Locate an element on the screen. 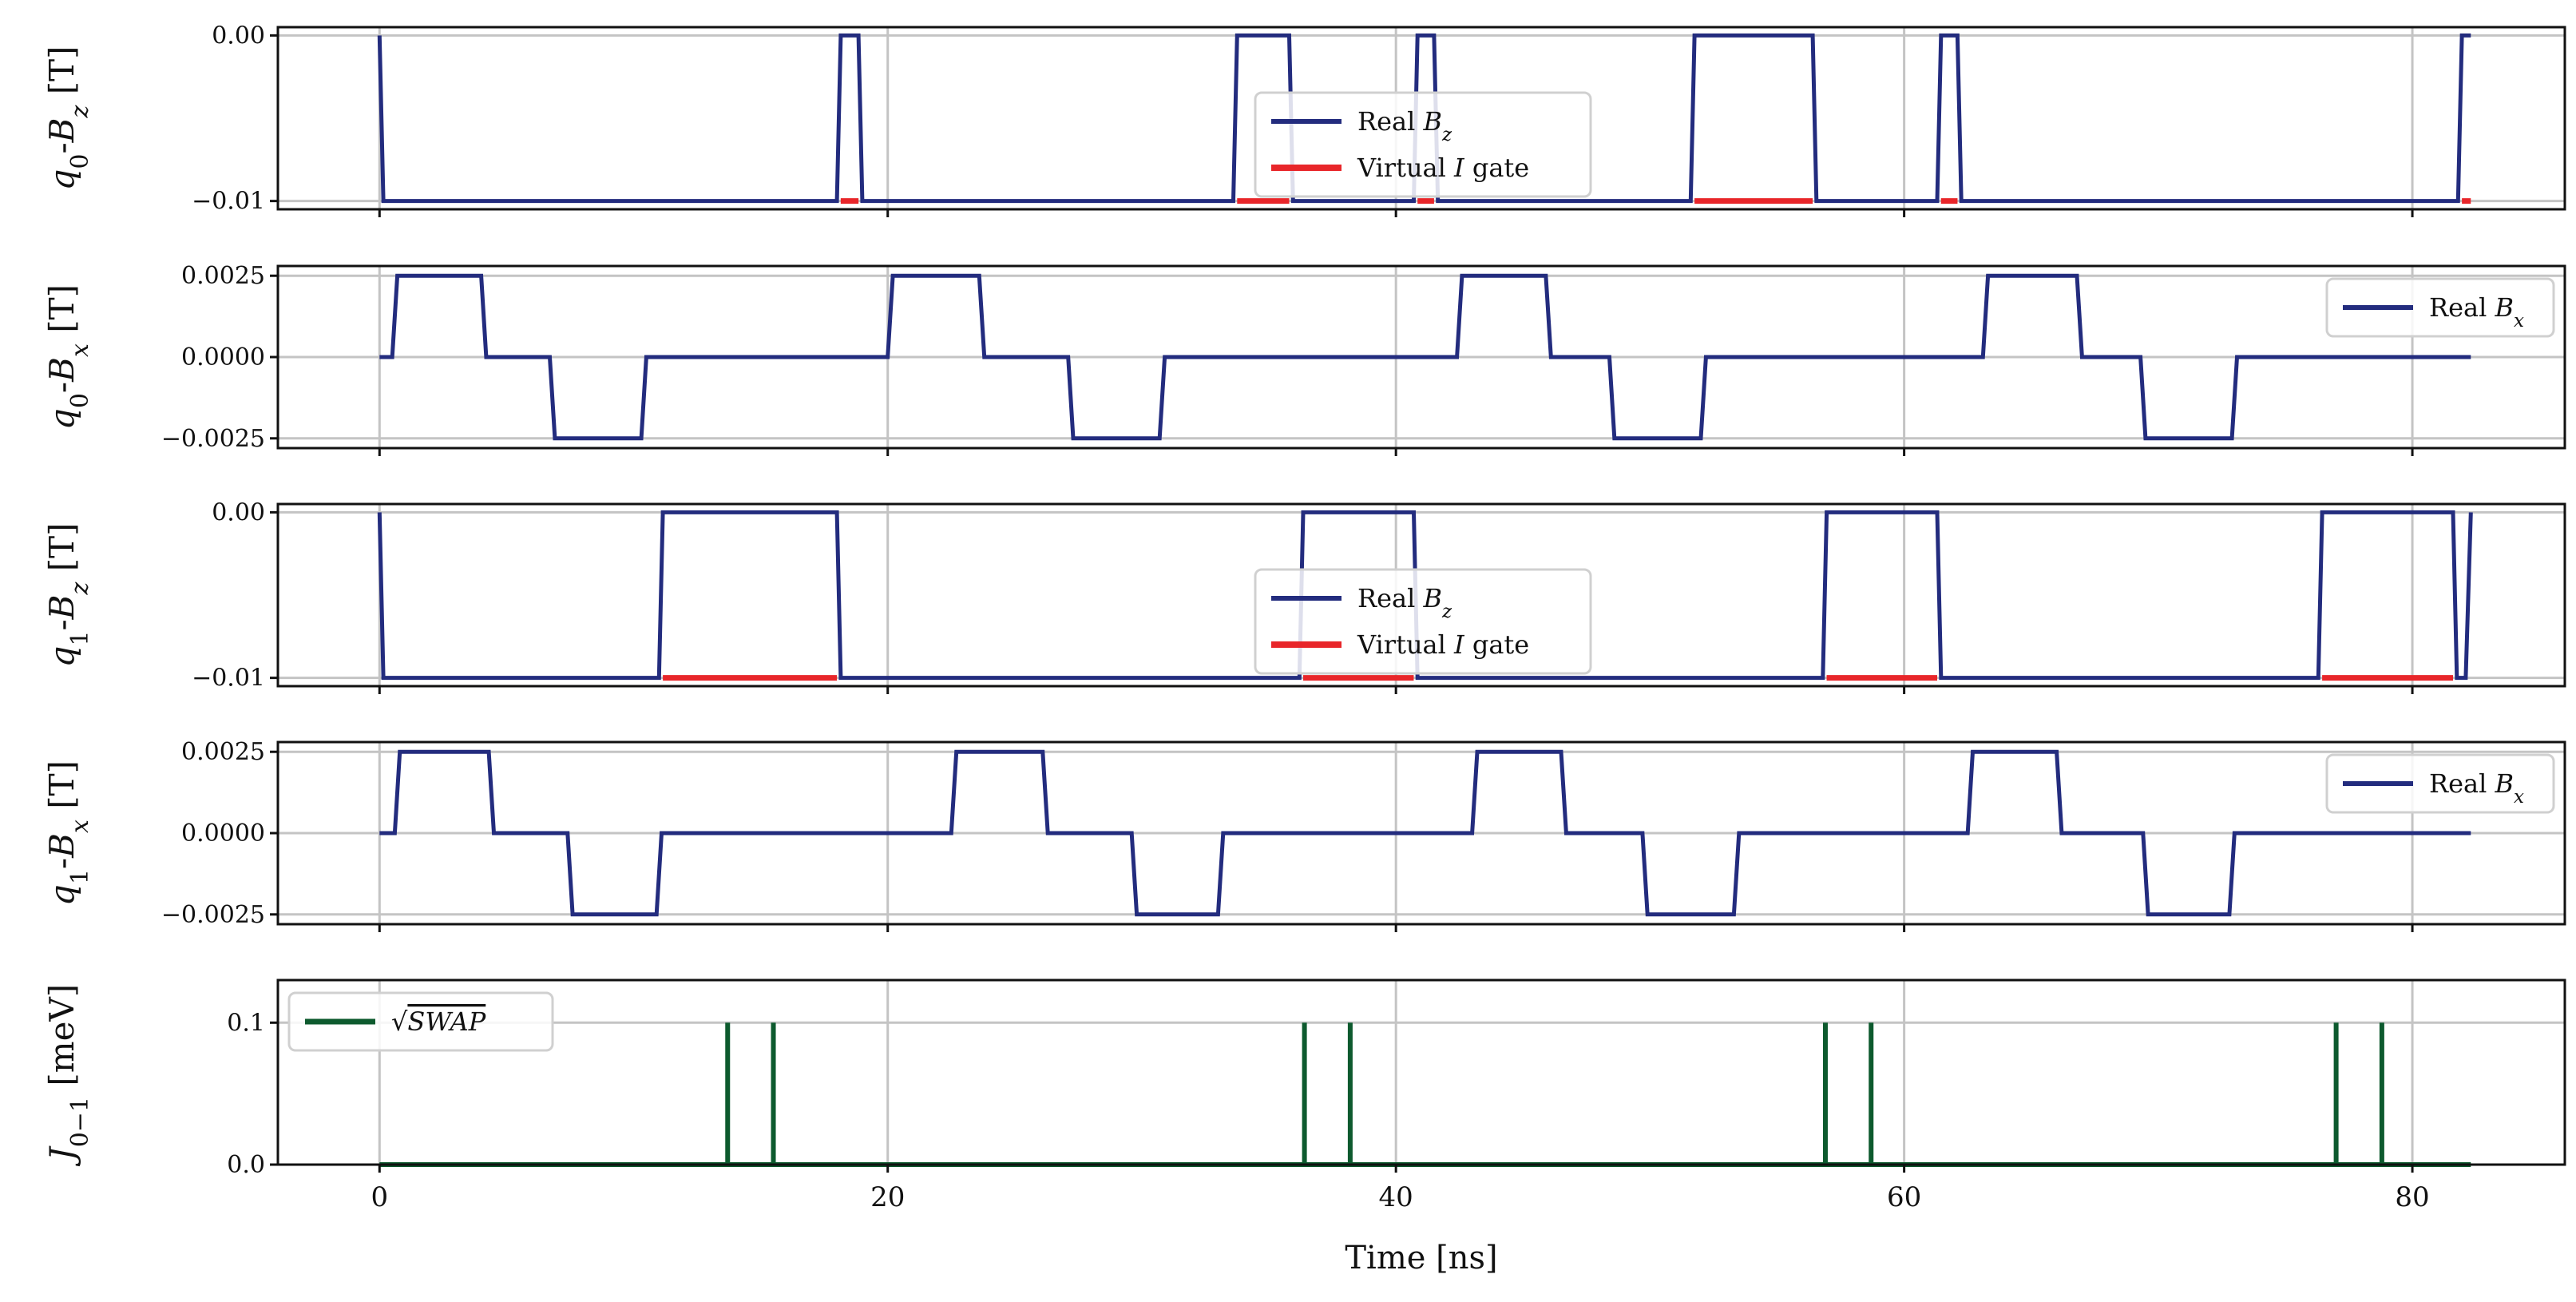 This screenshot has width=2576, height=1302. x-tick-label: 60 is located at coordinates (1904, 1197).